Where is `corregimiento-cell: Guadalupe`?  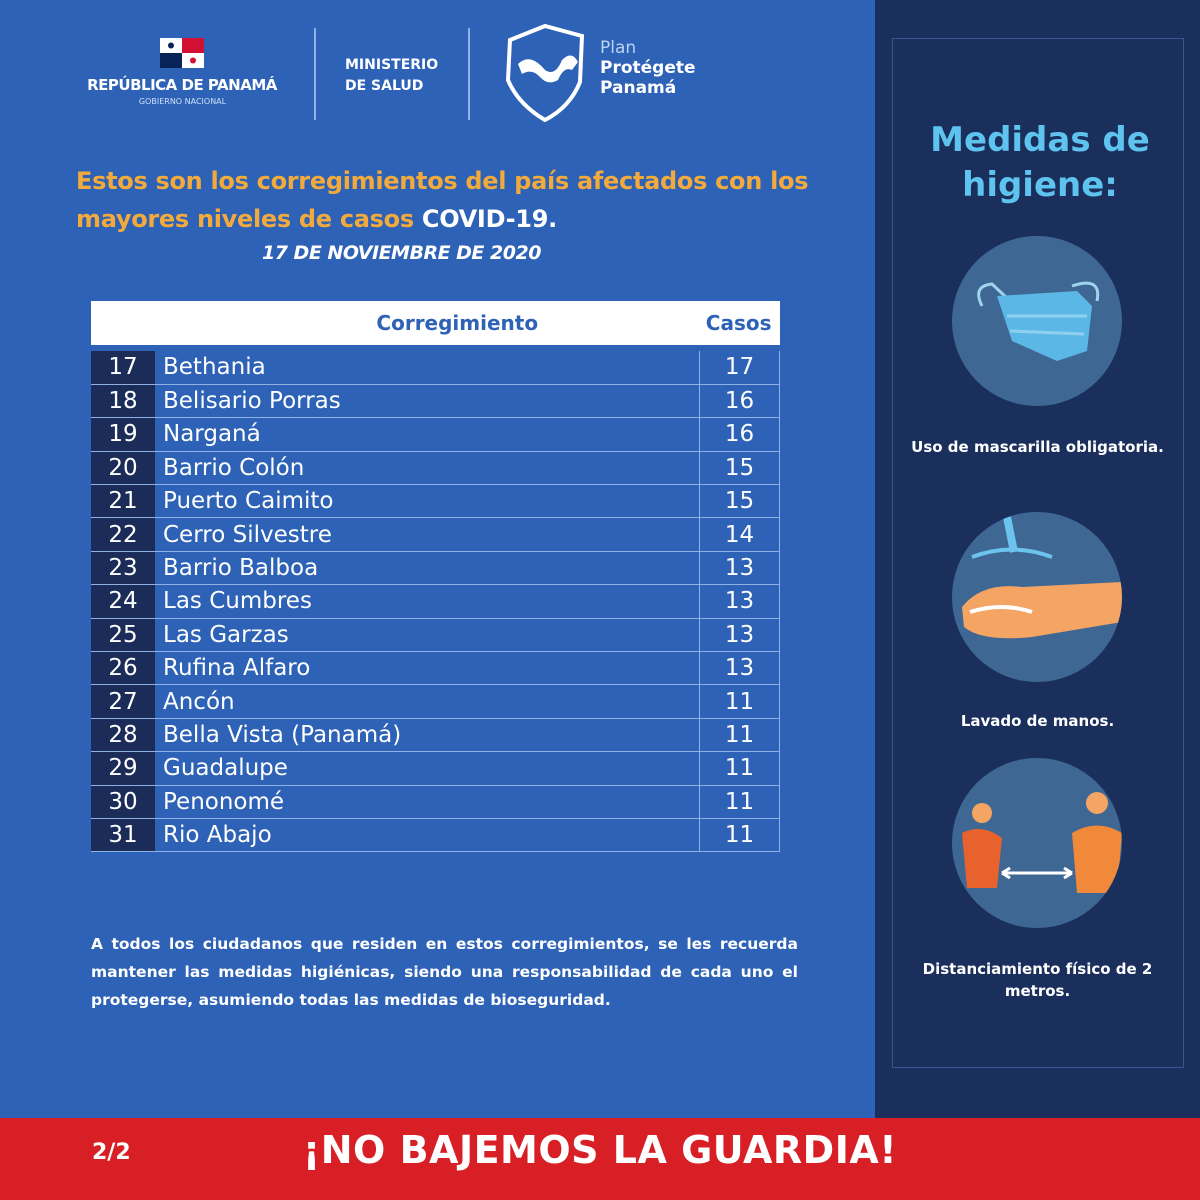
corregimiento-cell: Guadalupe is located at coordinates (427, 768).